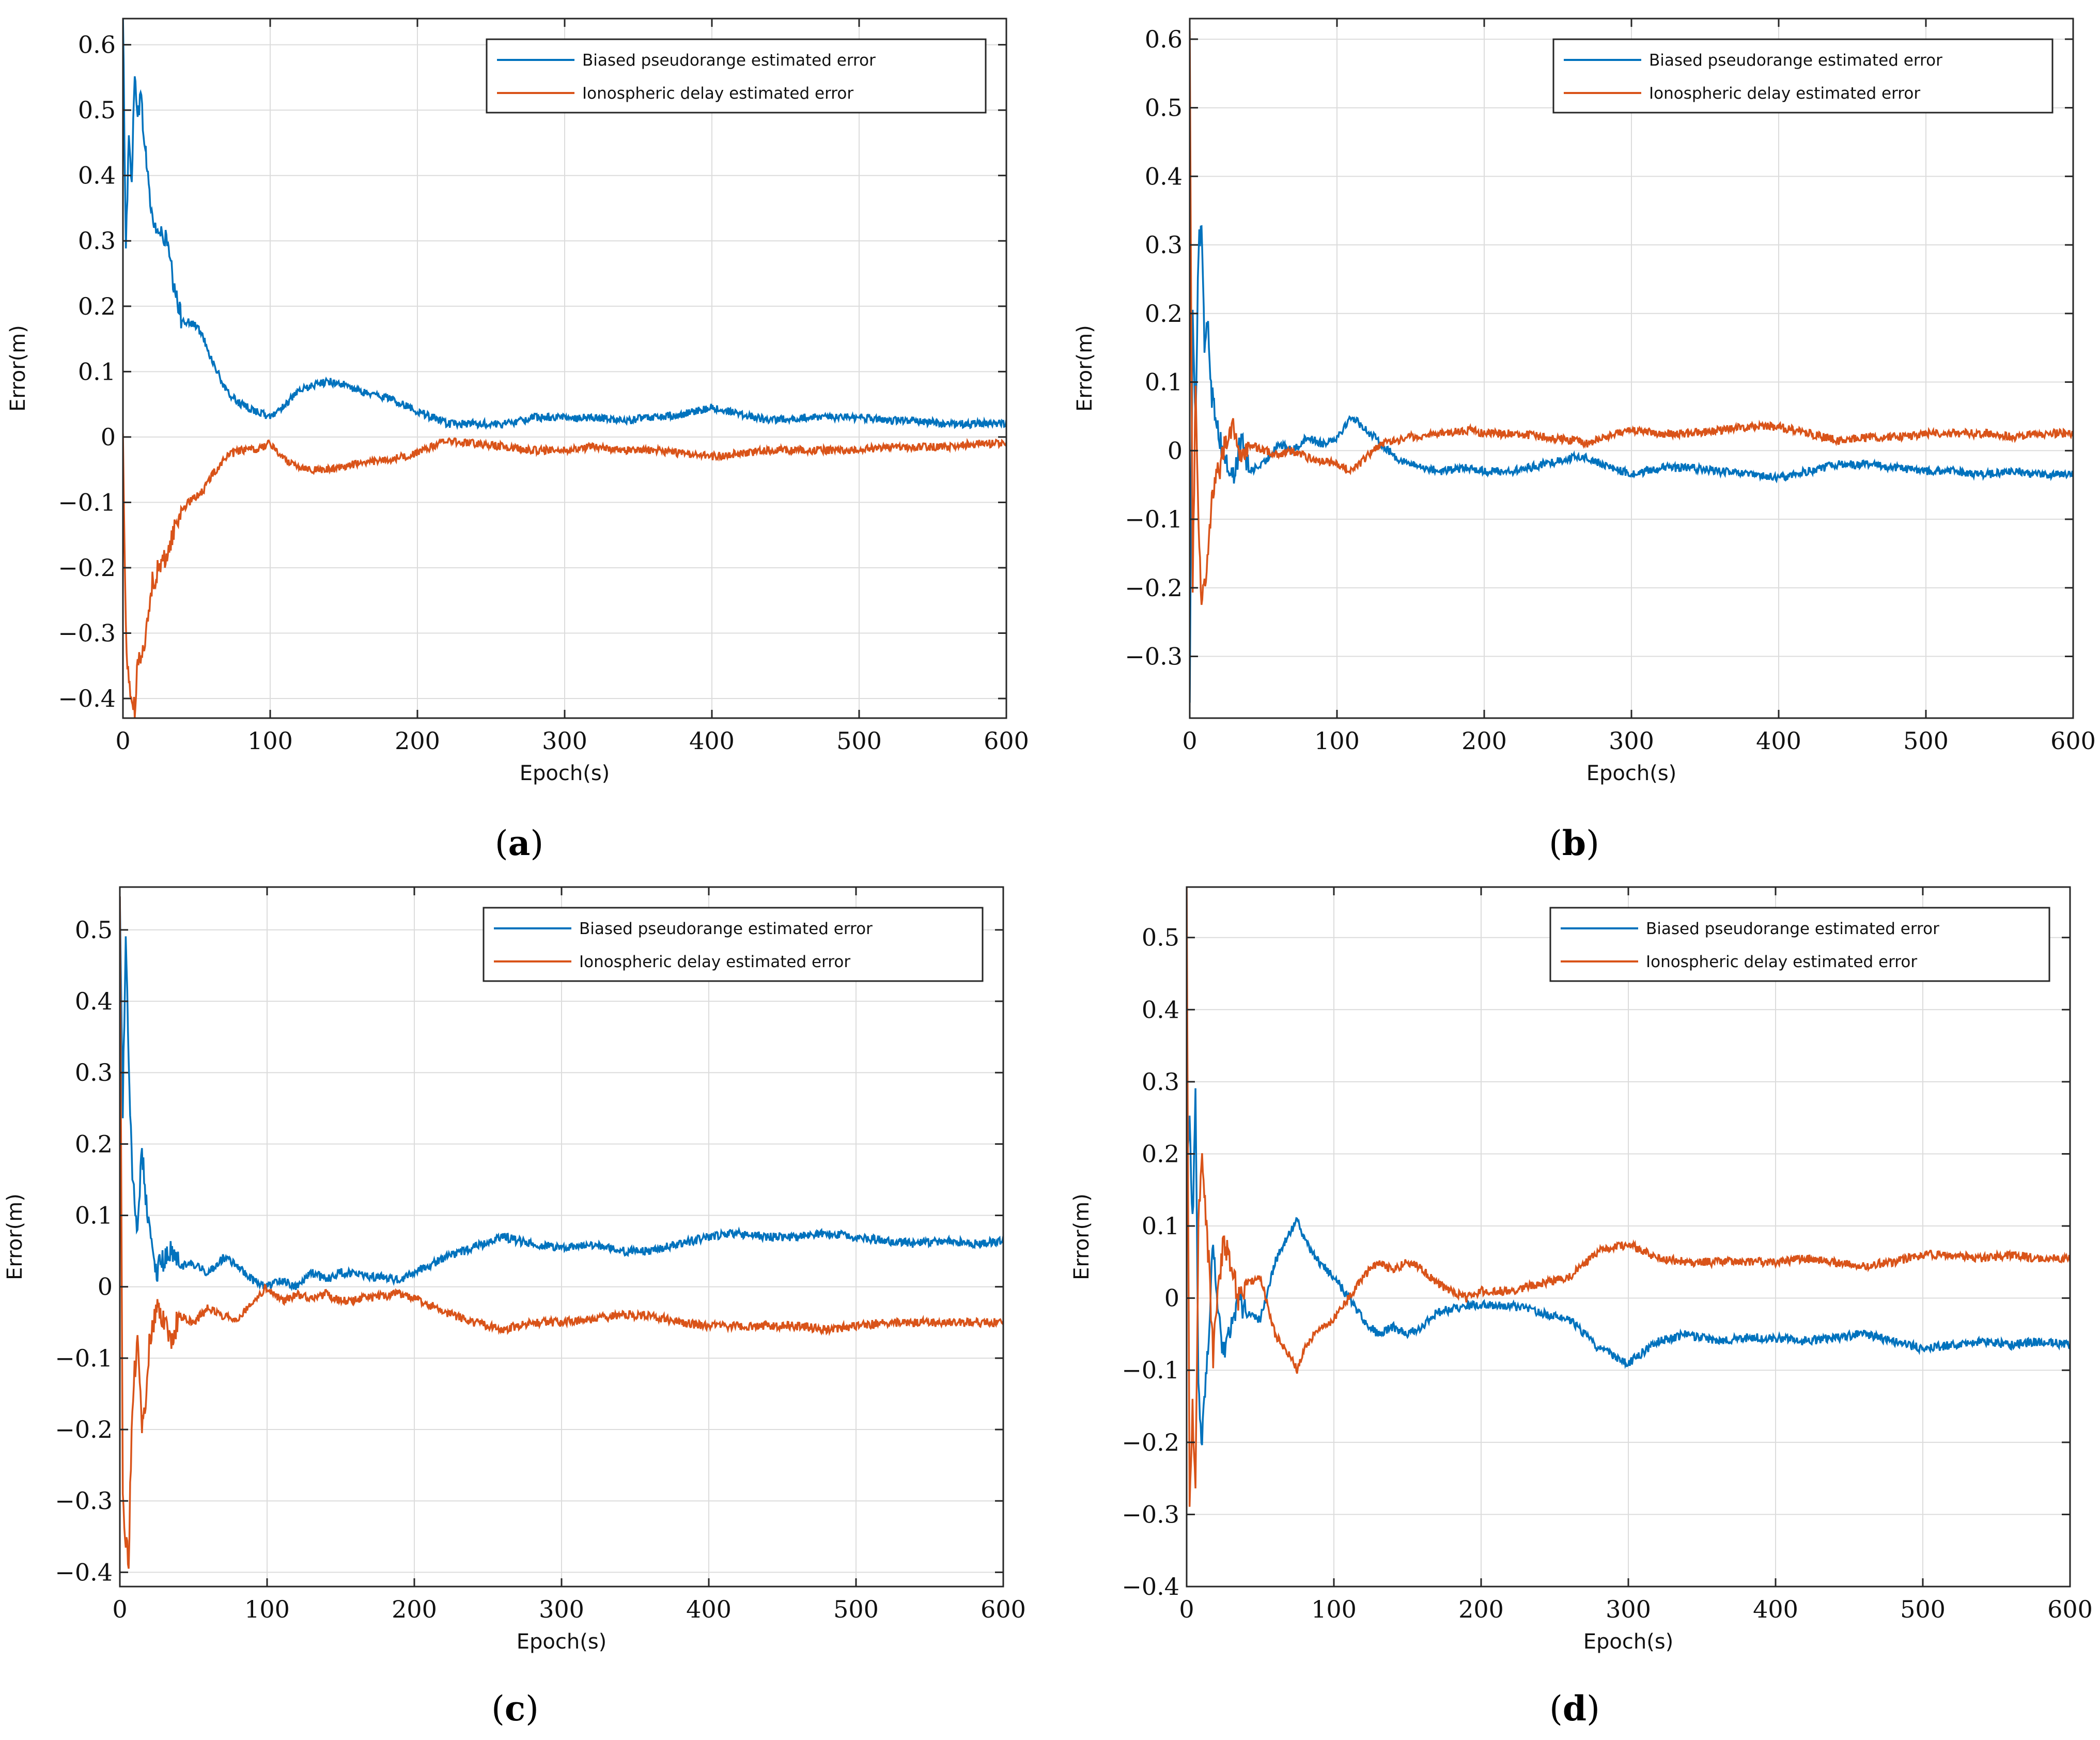  Describe the element at coordinates (1574, 1709) in the screenshot. I see `panel-label: (d)` at that location.